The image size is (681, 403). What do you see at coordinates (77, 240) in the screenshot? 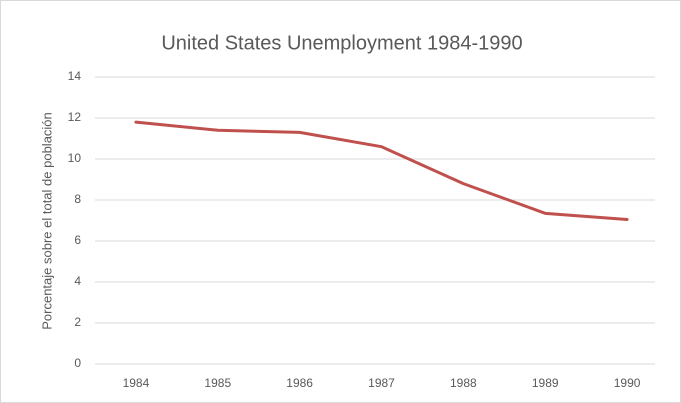
I see `y-tick-label: 6` at bounding box center [77, 240].